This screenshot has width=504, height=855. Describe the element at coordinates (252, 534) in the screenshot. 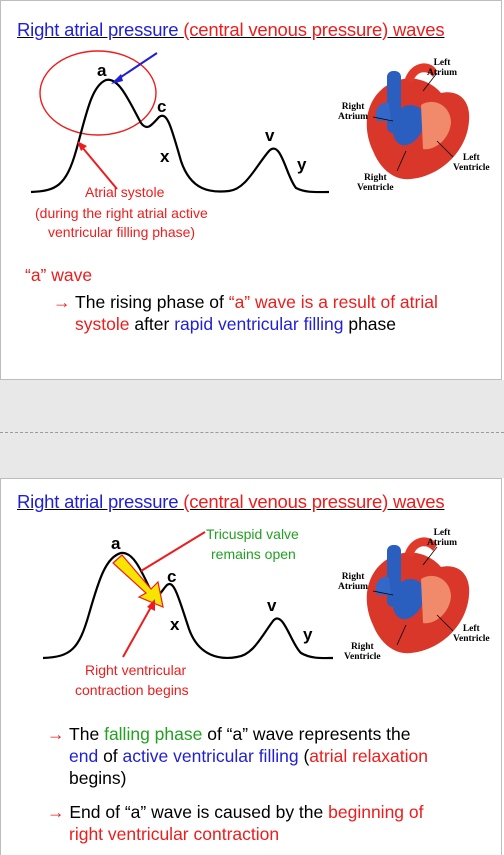

I see `valve-label-line-1: Tricuspid valve` at that location.